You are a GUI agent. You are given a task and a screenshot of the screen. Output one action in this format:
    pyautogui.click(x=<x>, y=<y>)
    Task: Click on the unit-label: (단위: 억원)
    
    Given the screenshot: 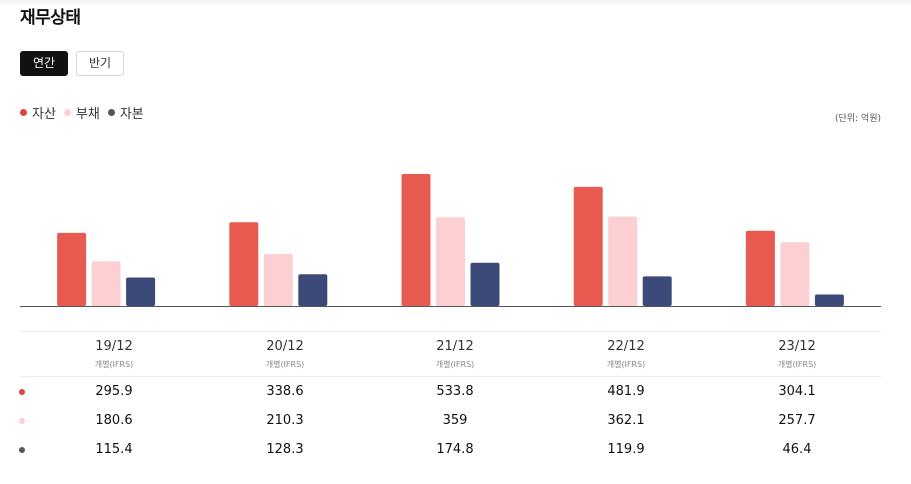 What is the action you would take?
    pyautogui.click(x=857, y=119)
    